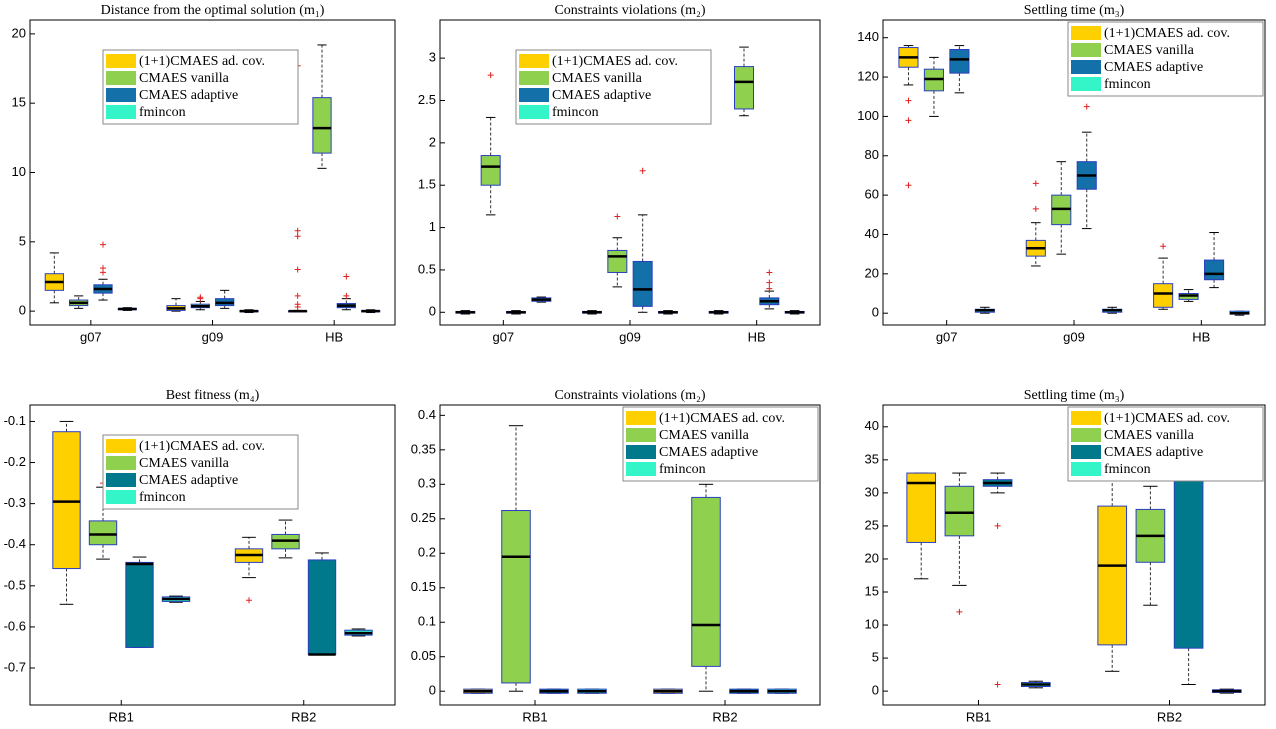  Describe the element at coordinates (872, 458) in the screenshot. I see `y-tick-label: 35` at that location.